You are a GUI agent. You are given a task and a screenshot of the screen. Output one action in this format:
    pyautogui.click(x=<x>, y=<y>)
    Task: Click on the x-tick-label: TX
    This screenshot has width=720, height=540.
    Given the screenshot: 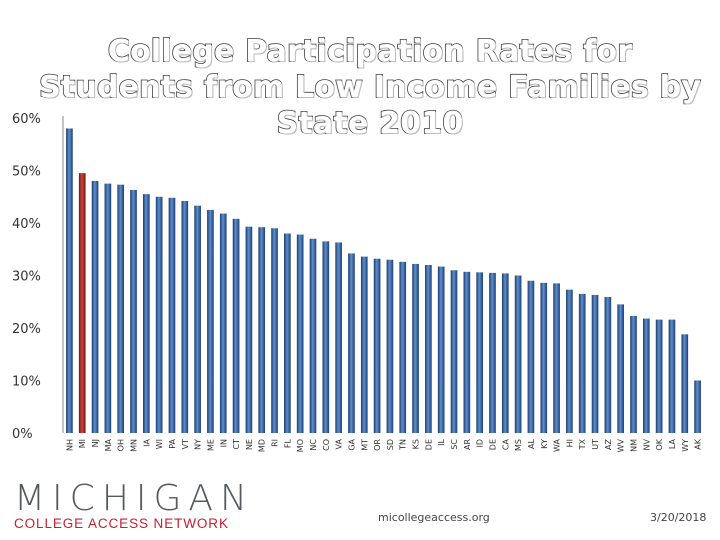 What is the action you would take?
    pyautogui.click(x=582, y=444)
    